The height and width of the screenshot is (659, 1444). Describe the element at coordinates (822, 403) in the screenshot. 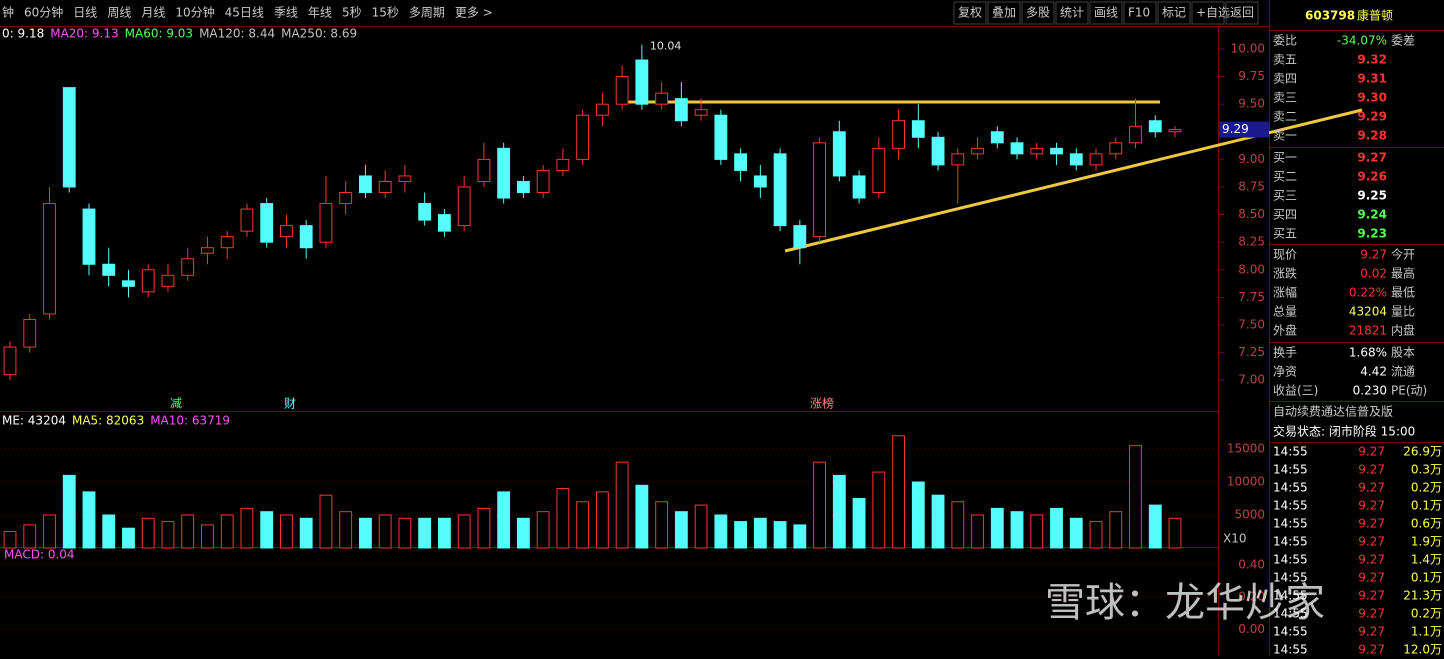

I see `event-marker: 涨榜` at that location.